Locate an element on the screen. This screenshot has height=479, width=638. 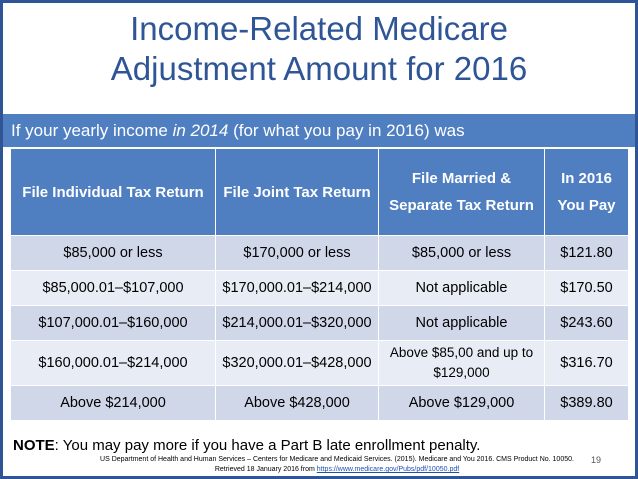
cell-individual: $85,000 or less is located at coordinates (113, 253).